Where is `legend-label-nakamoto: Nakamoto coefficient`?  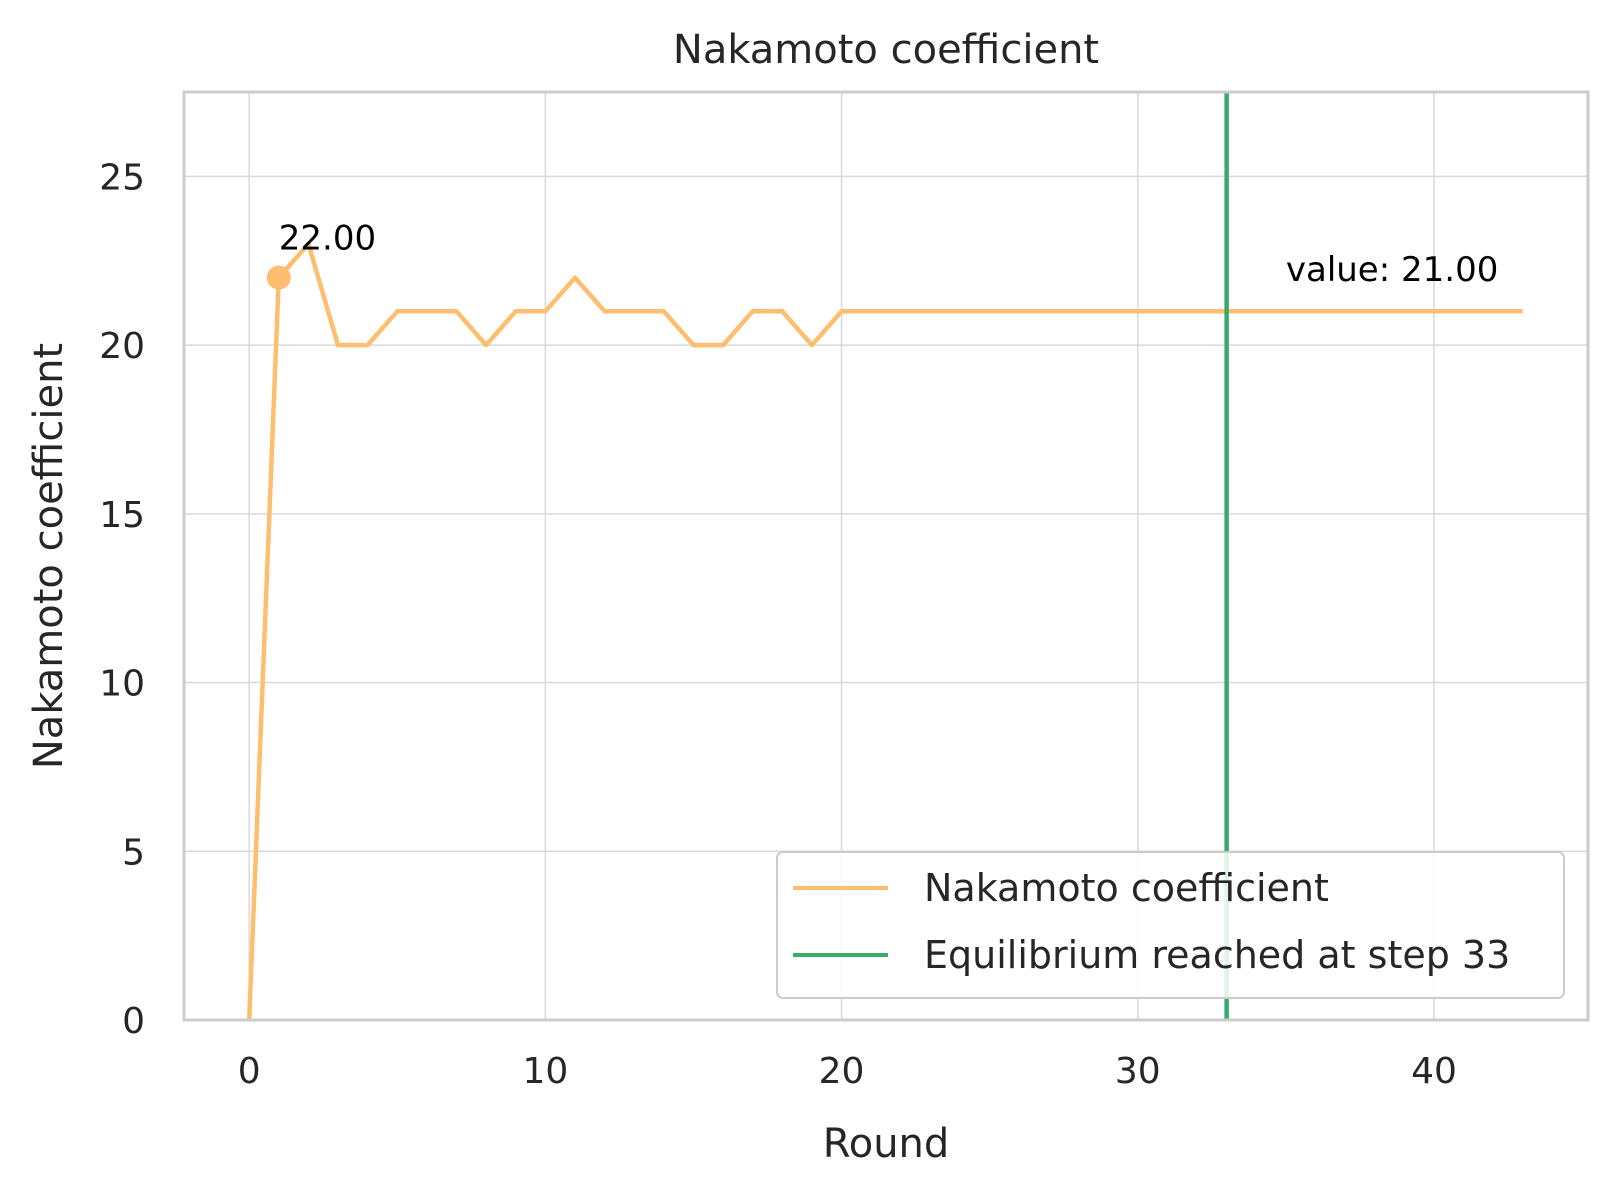
legend-label-nakamoto: Nakamoto coefficient is located at coordinates (1126, 888).